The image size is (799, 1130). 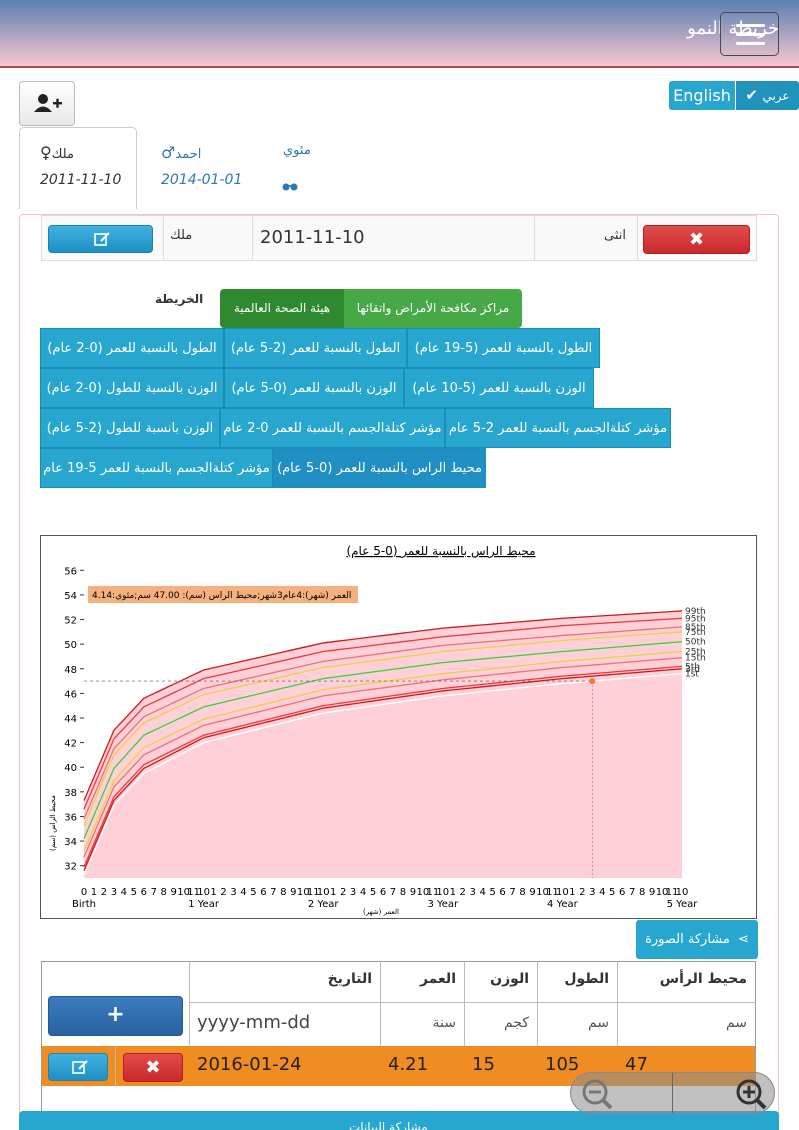 I want to click on x-tick-label: 7, so click(x=632, y=892).